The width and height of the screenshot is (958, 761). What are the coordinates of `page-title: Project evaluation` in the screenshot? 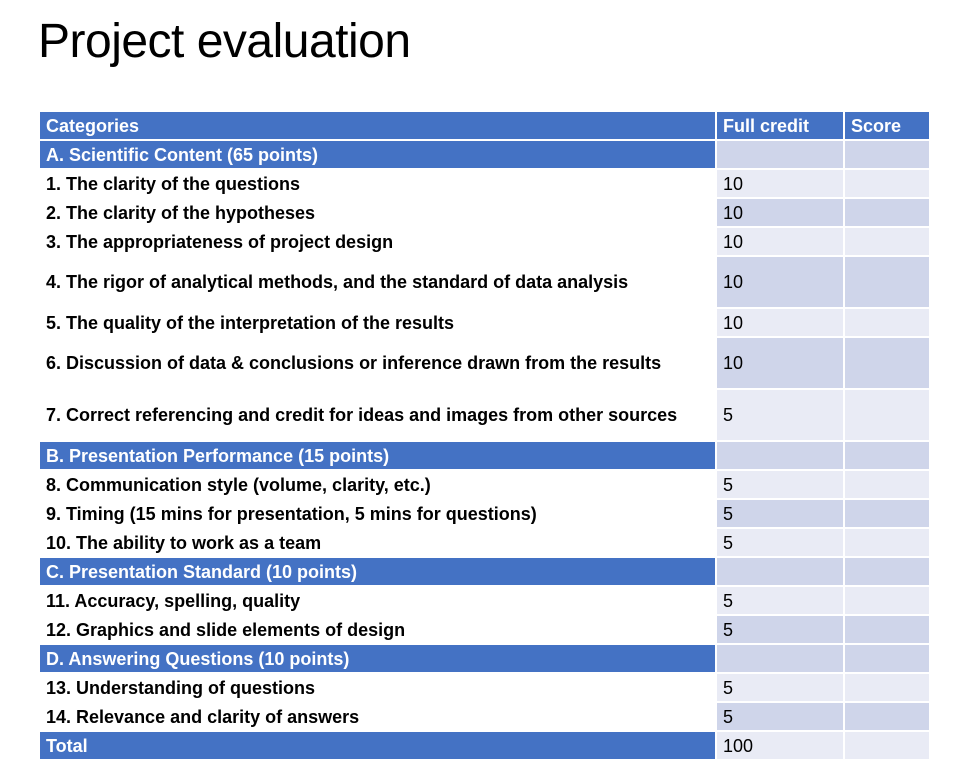 It's located at (224, 41).